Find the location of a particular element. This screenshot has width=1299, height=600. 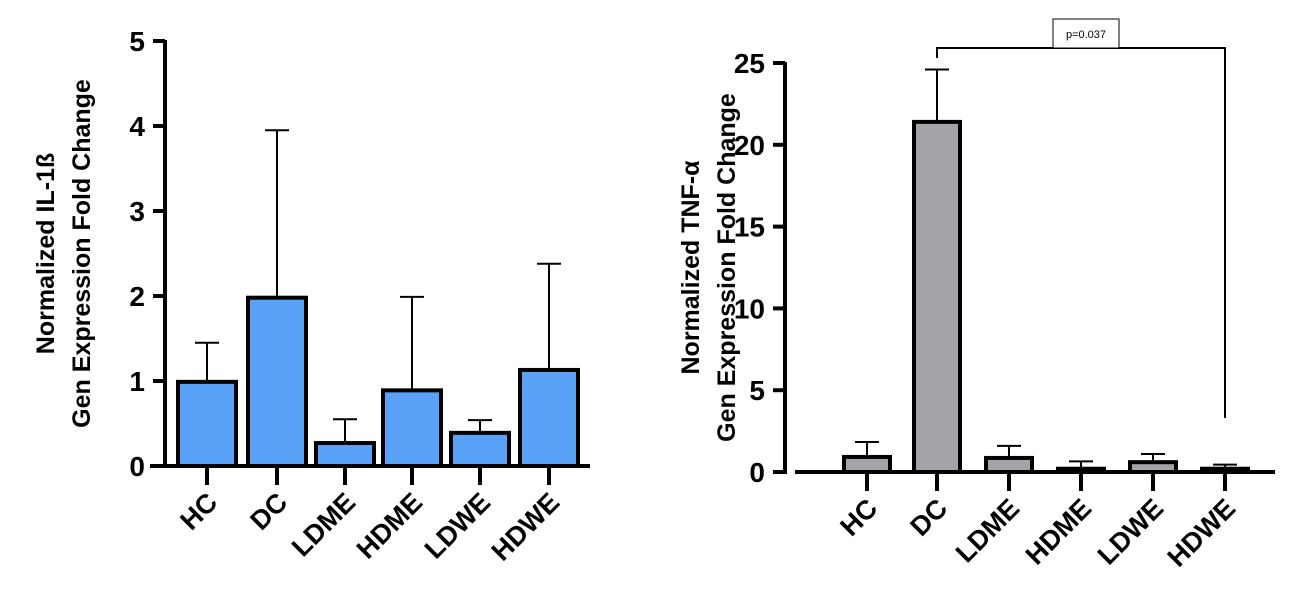

p-value-box is located at coordinates (1086, 33).